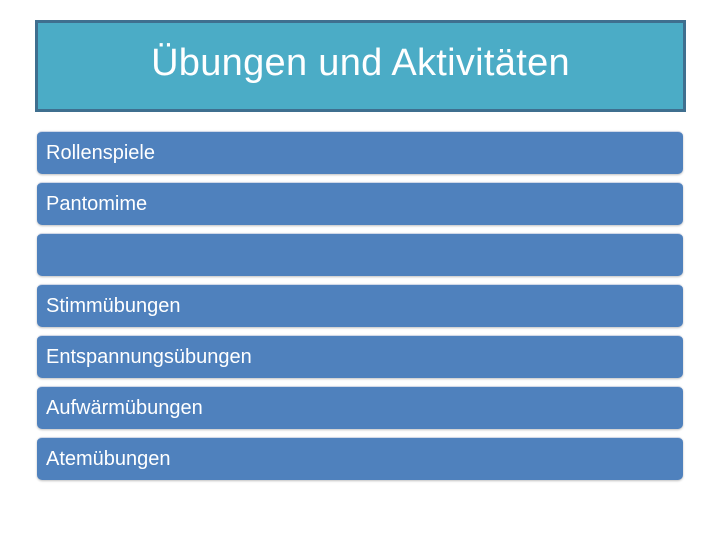 Image resolution: width=720 pixels, height=540 pixels. I want to click on list-item: Entspannungsübungen, so click(360, 356).